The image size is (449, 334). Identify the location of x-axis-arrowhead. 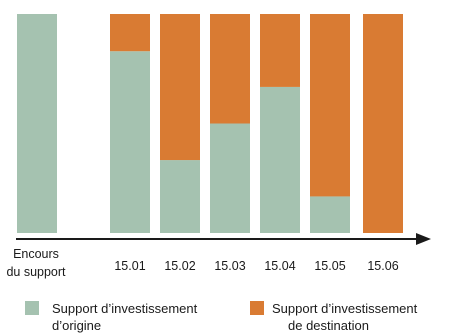
(423, 239).